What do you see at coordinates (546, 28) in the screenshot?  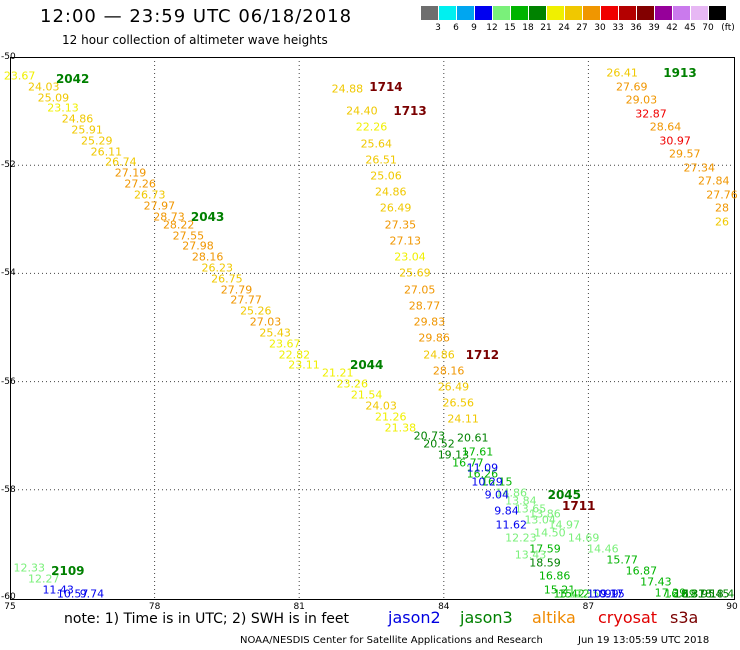 I see `legend-label: 21` at bounding box center [546, 28].